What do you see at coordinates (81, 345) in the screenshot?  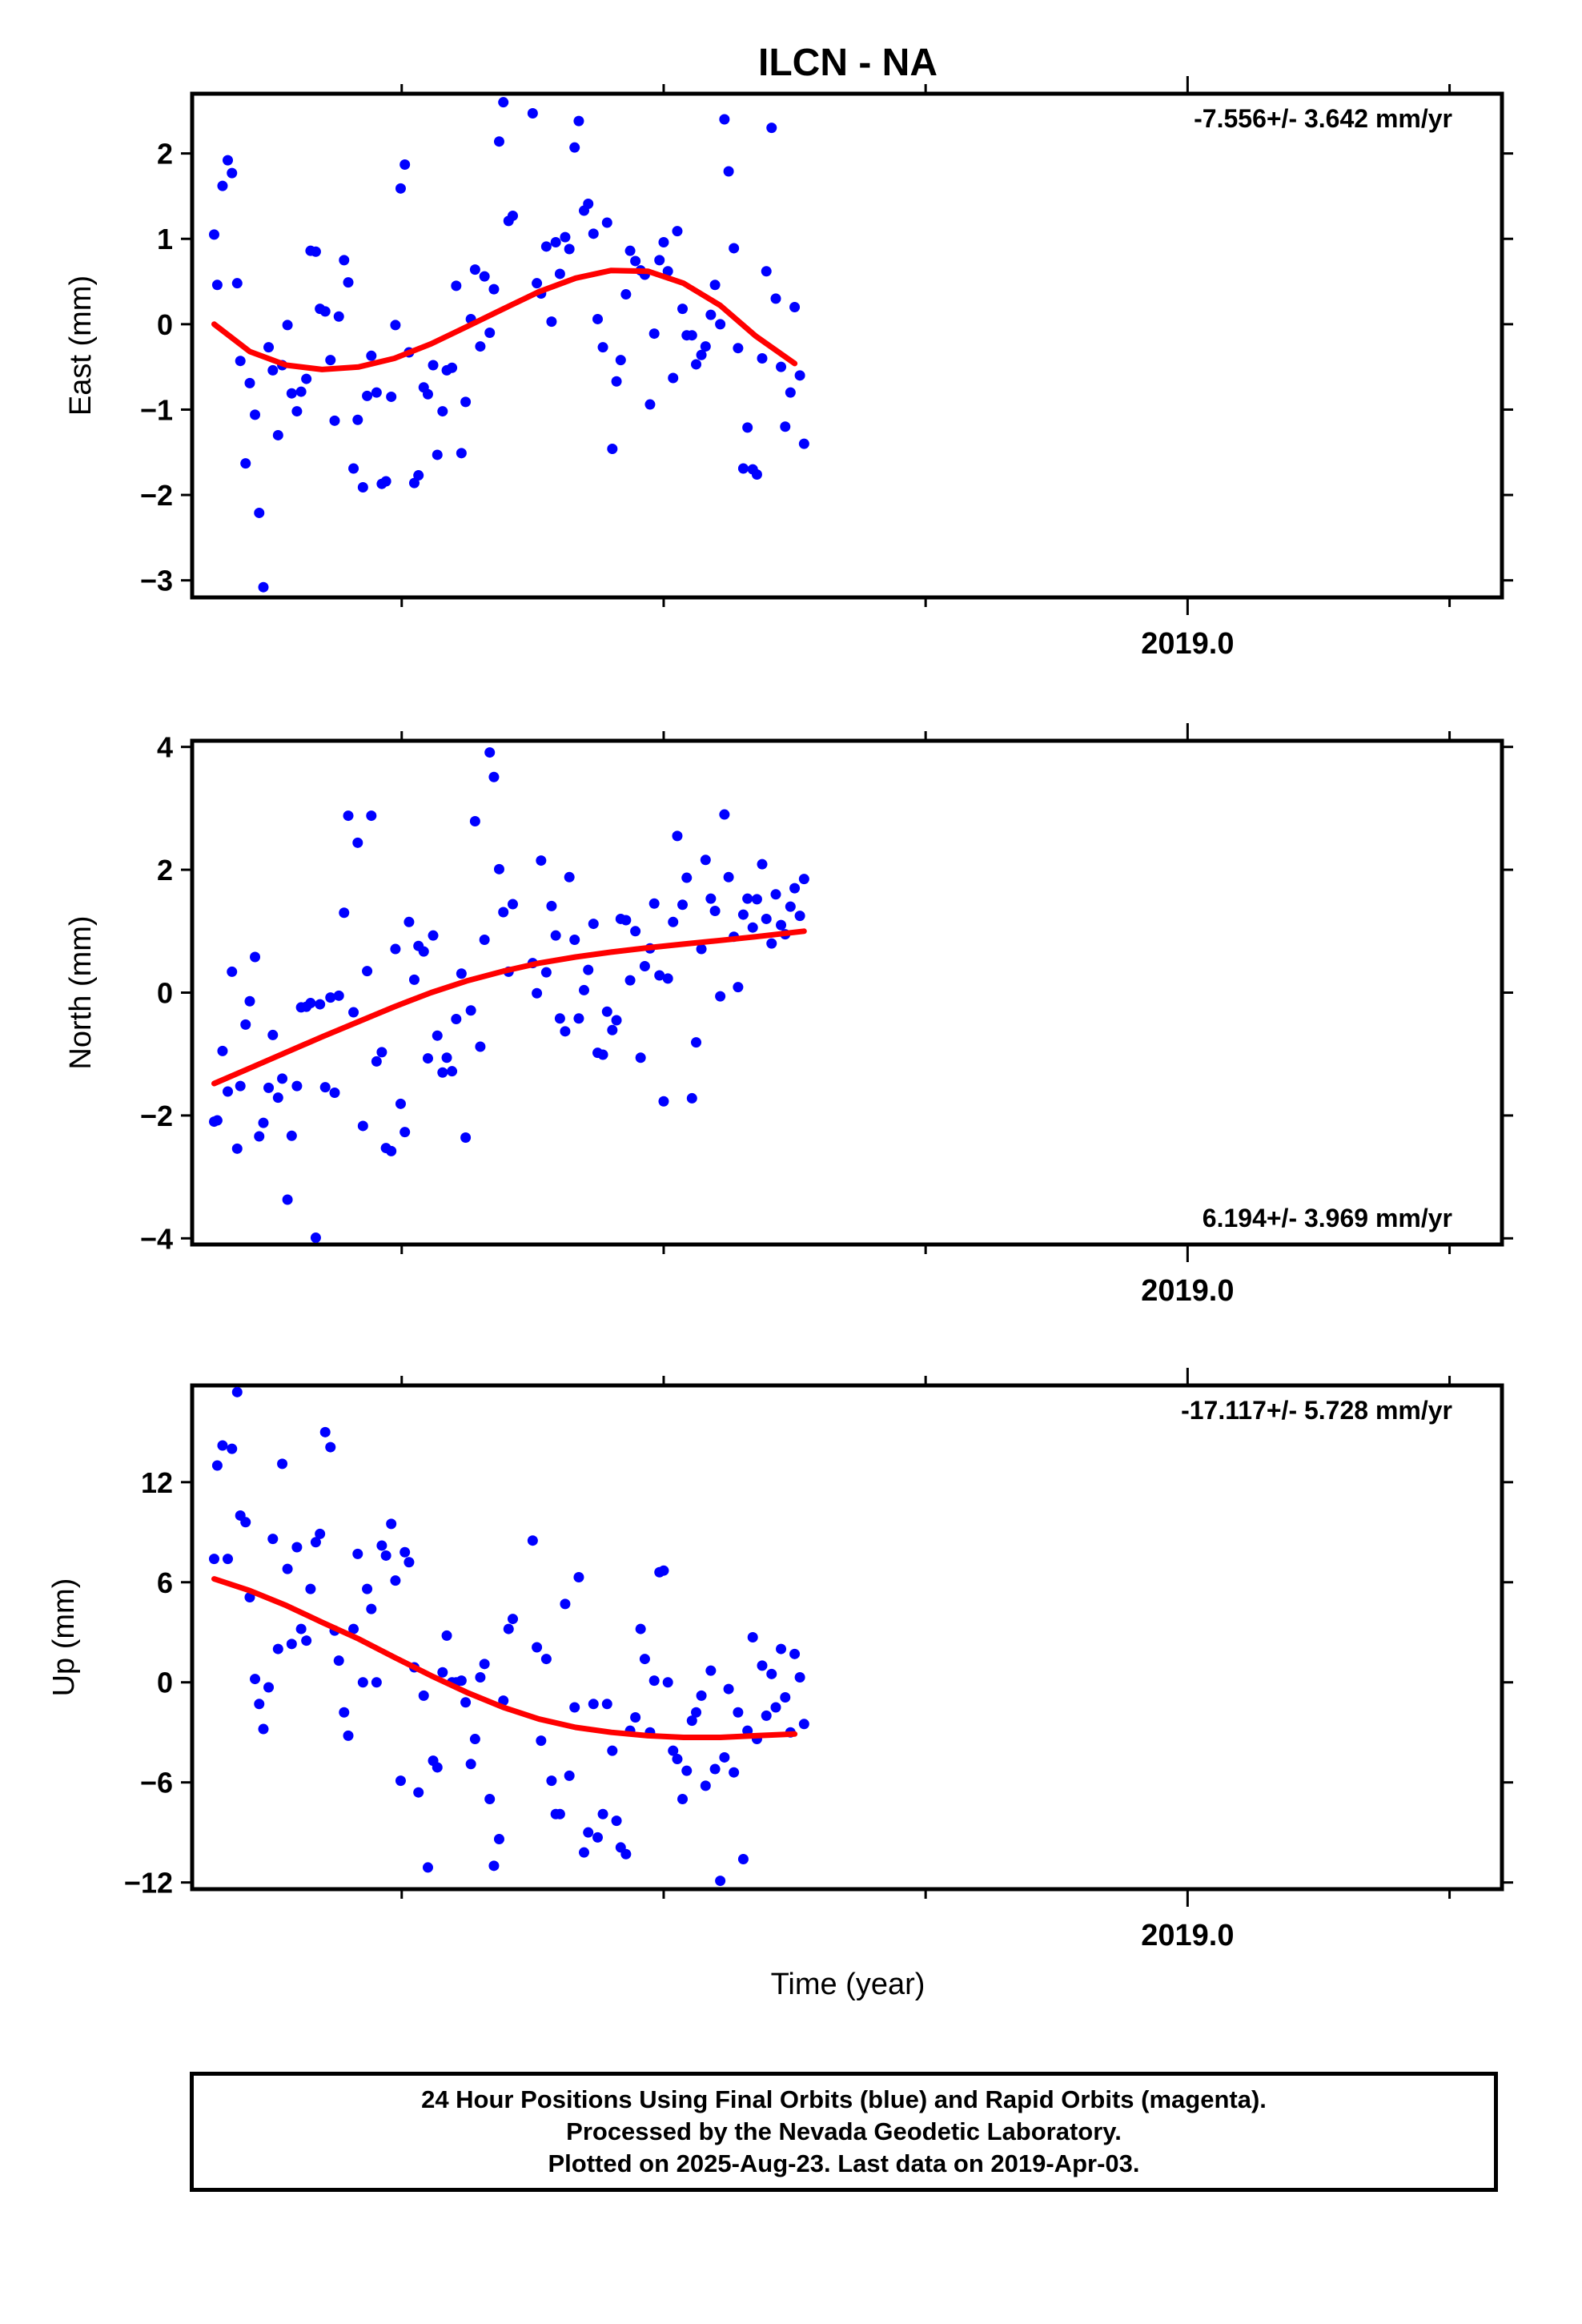 I see `east-y-axis-label: East (mm)` at bounding box center [81, 345].